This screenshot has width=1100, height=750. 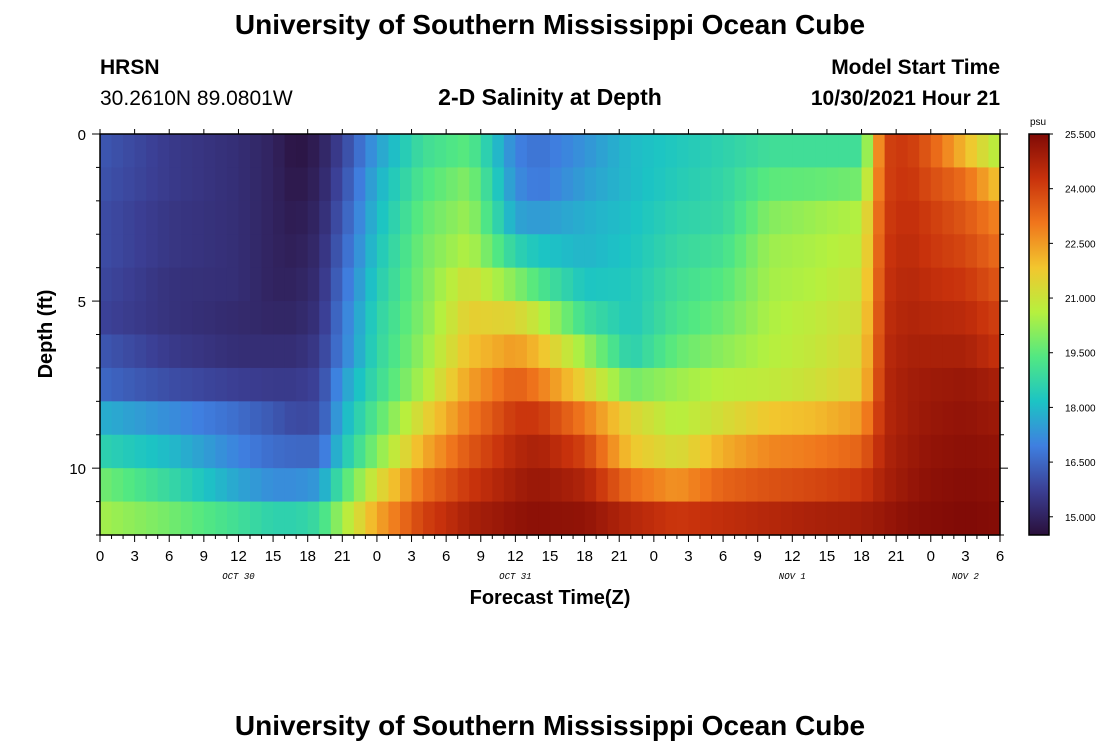 What do you see at coordinates (82, 302) in the screenshot?
I see `y-tick-label: 5` at bounding box center [82, 302].